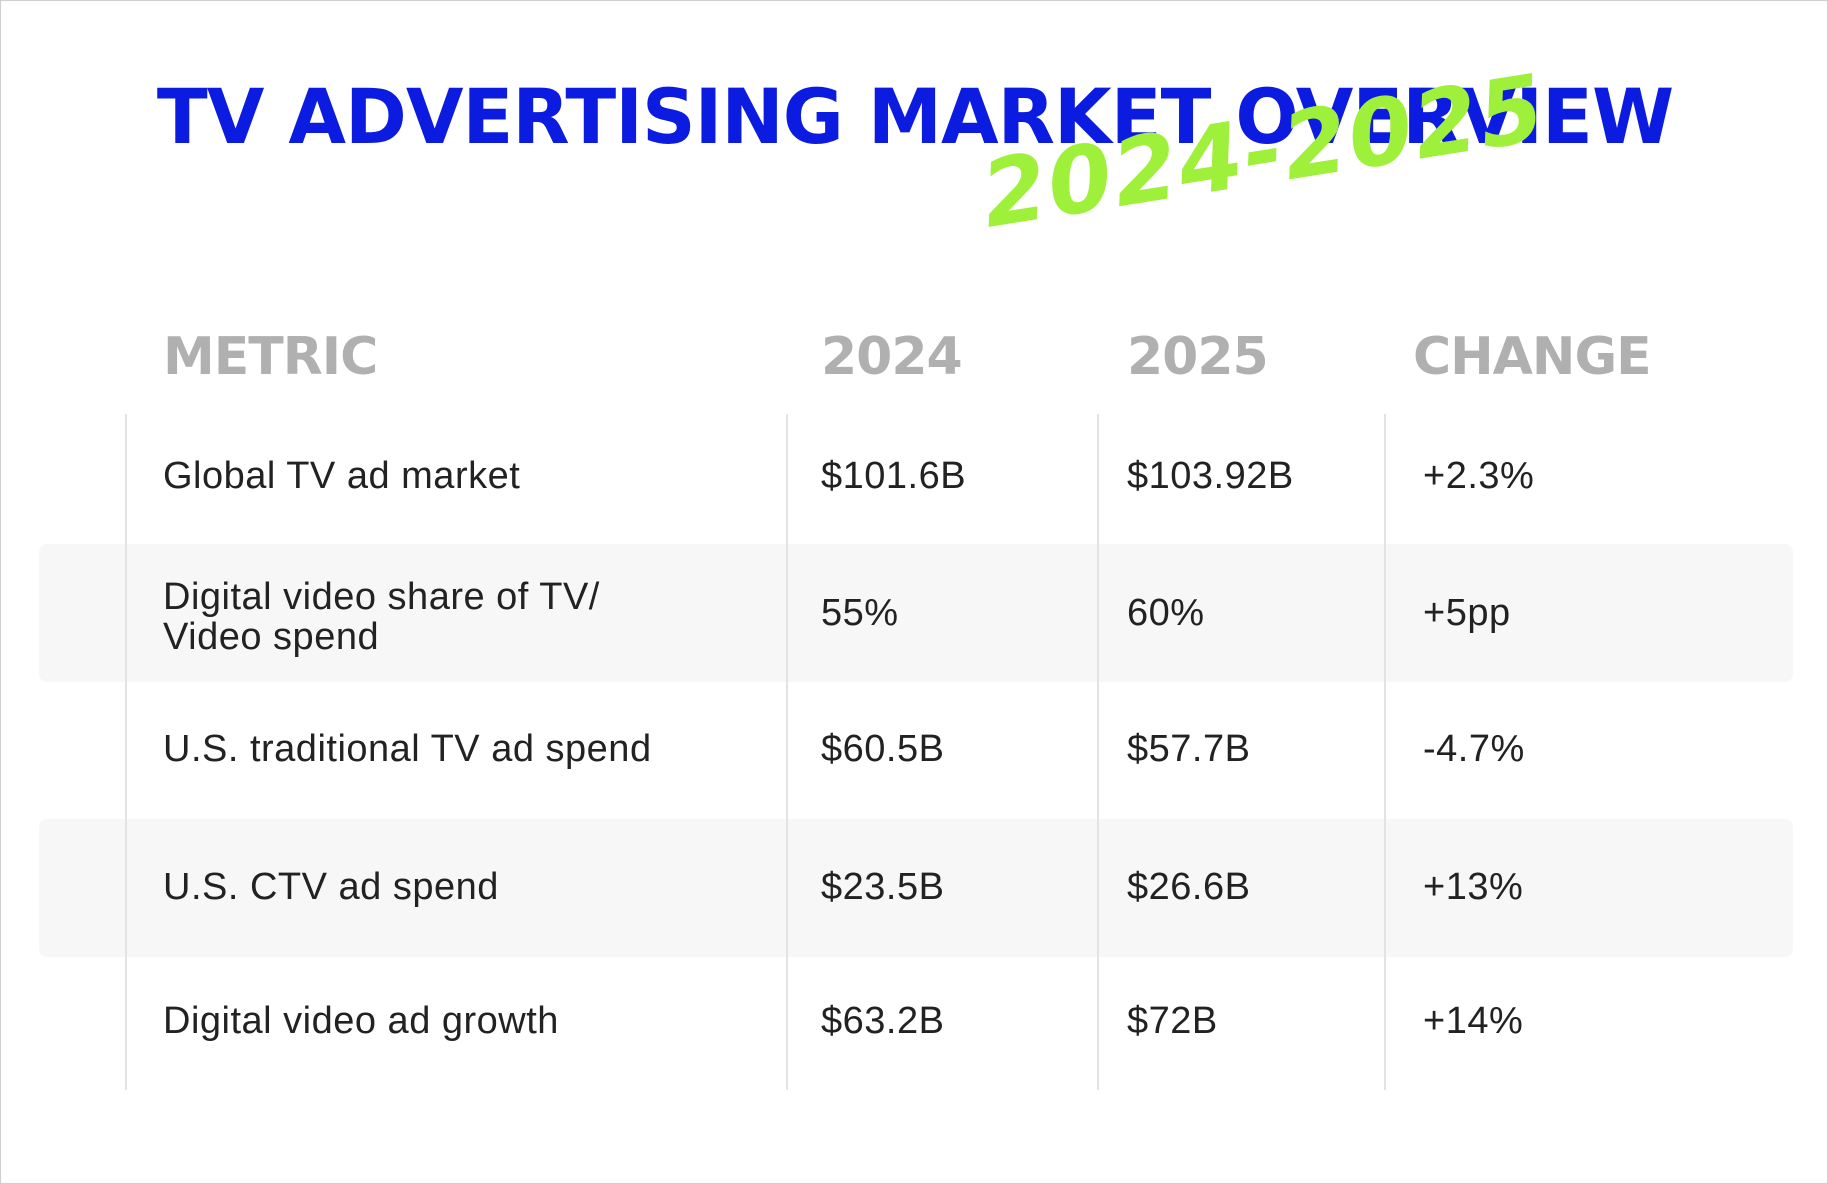 This screenshot has height=1184, width=1828. I want to click on header-2024: 2024, so click(892, 357).